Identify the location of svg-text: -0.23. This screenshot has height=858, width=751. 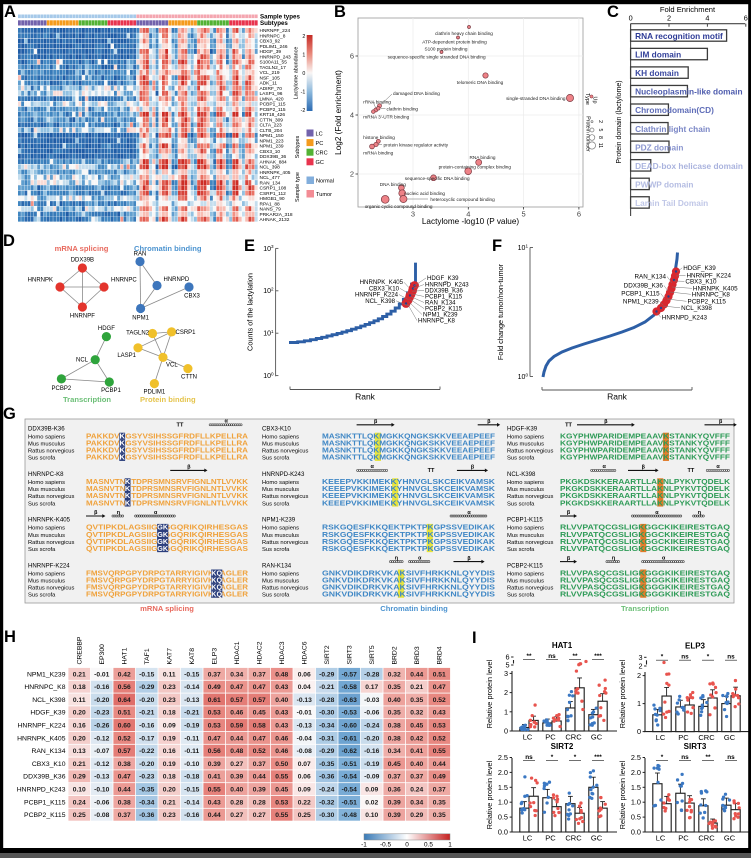
(147, 777).